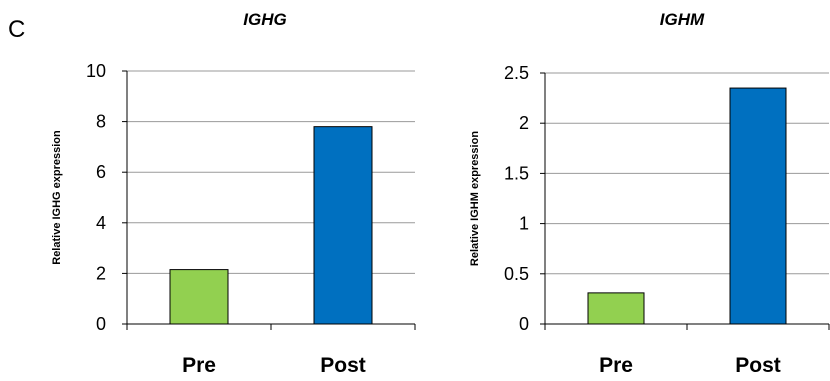  Describe the element at coordinates (616, 365) in the screenshot. I see `chart-1-category-label: Pre` at that location.